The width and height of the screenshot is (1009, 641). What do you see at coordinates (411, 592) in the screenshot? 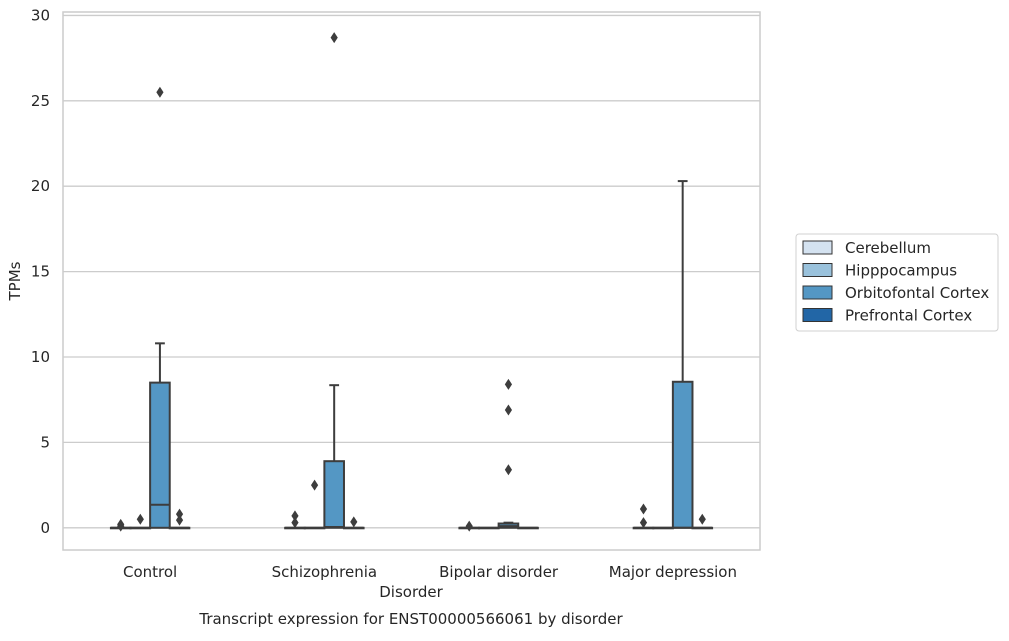
I see `x-axis-label: Disorder` at bounding box center [411, 592].